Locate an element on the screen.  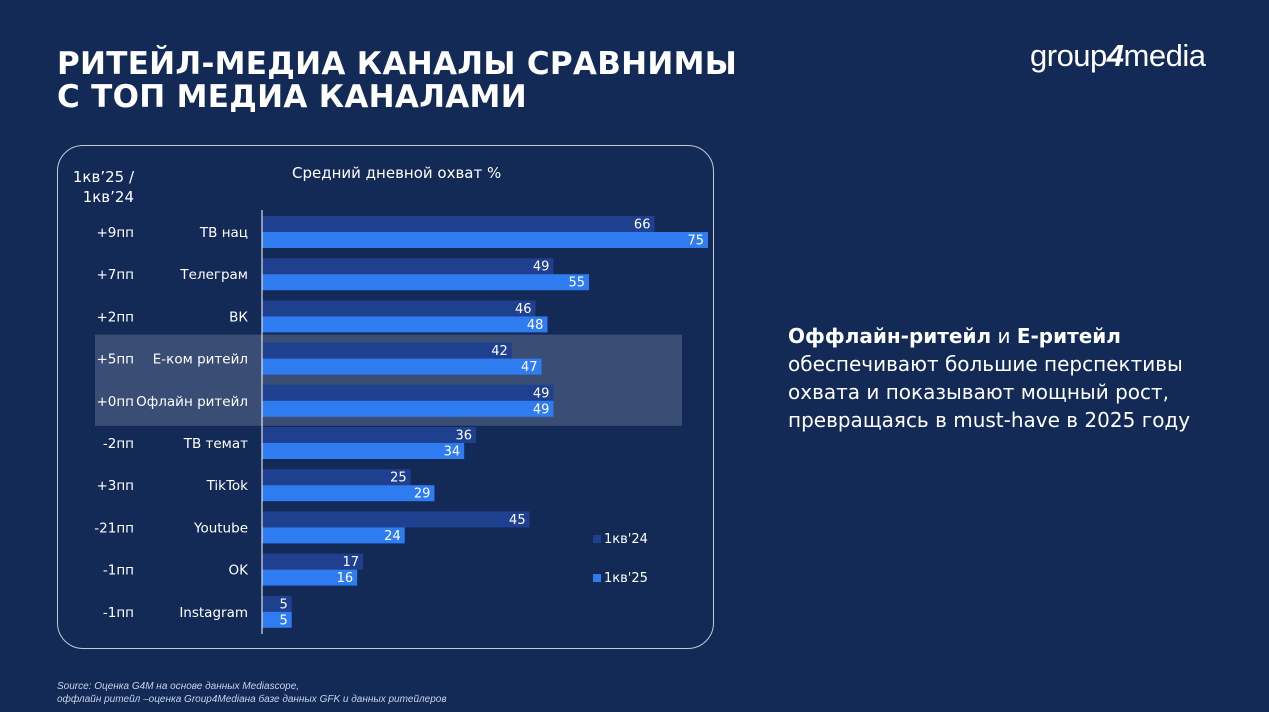
data-label: 75 is located at coordinates (695, 241).